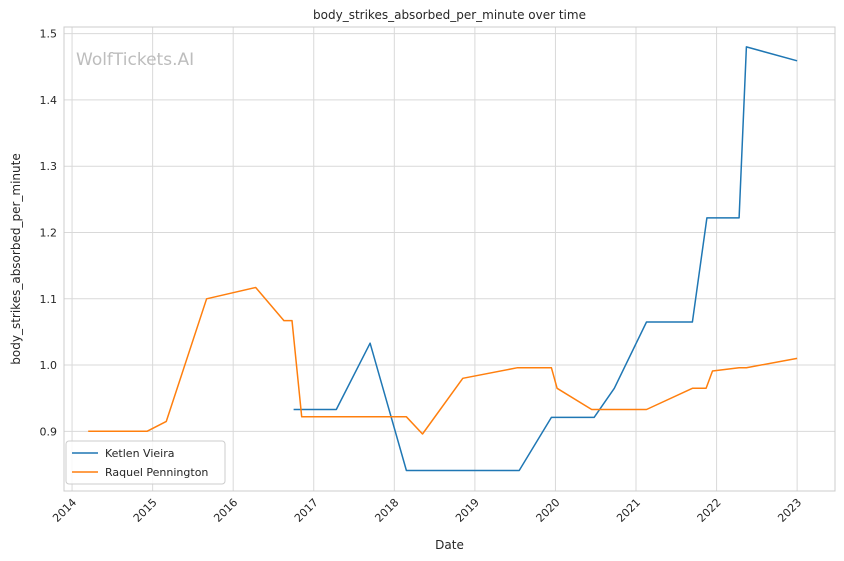 Image resolution: width=844 pixels, height=561 pixels. Describe the element at coordinates (449, 545) in the screenshot. I see `x-axis-title: Date` at that location.